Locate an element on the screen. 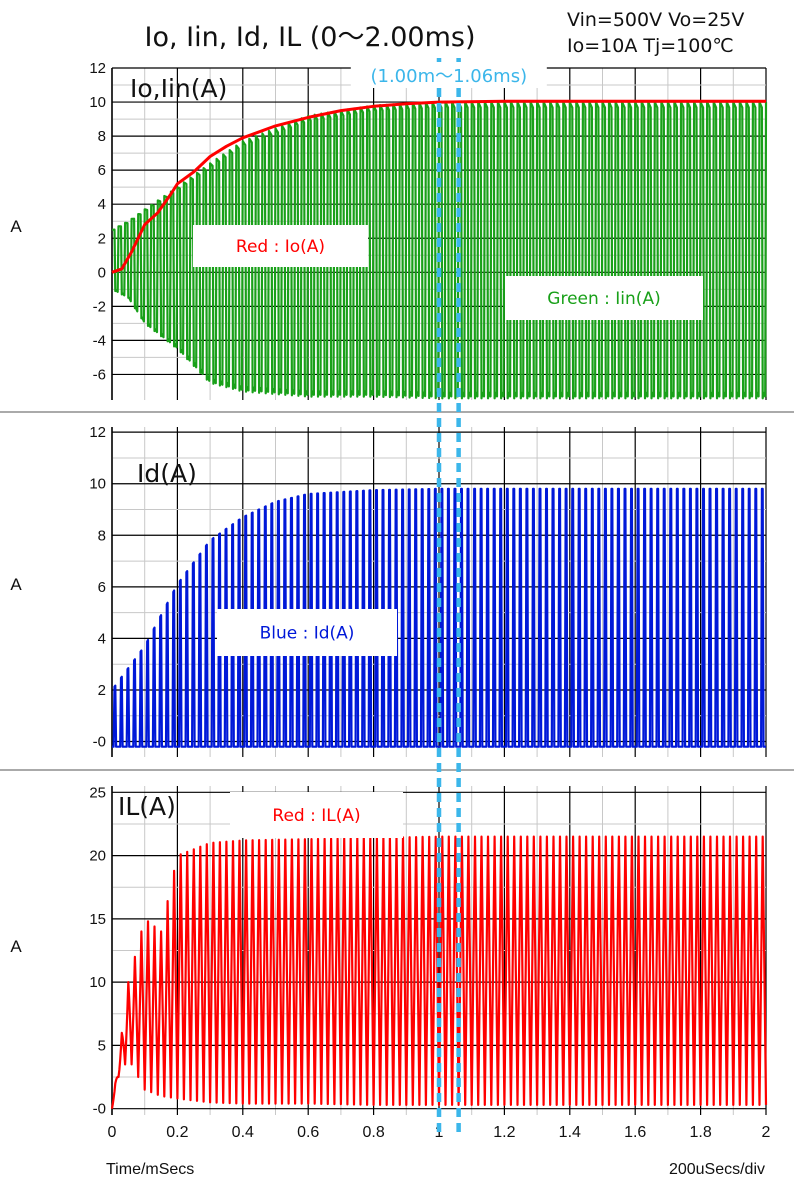 The image size is (794, 1187). panel-label: IL(A) is located at coordinates (147, 806).